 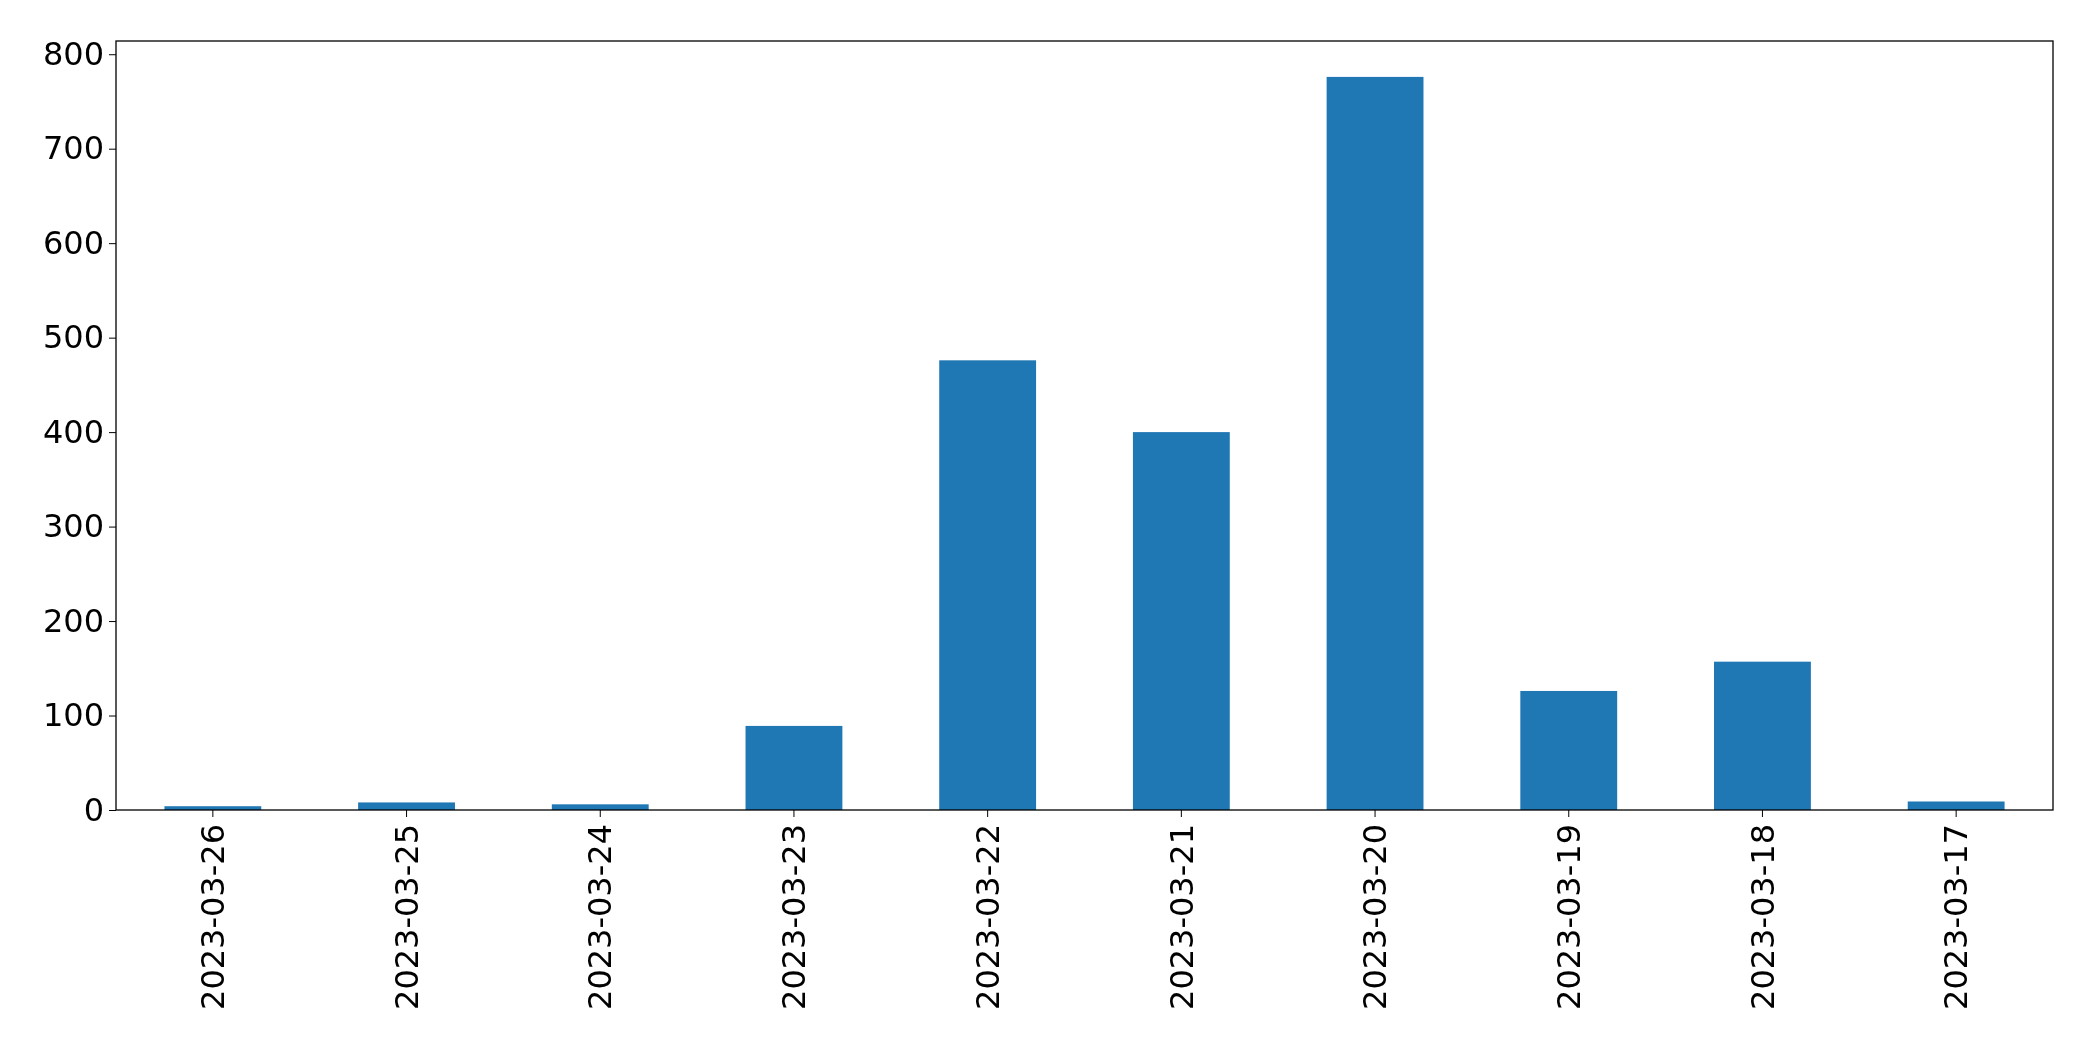 What do you see at coordinates (73, 148) in the screenshot?
I see `y-tick-label: 700` at bounding box center [73, 148].